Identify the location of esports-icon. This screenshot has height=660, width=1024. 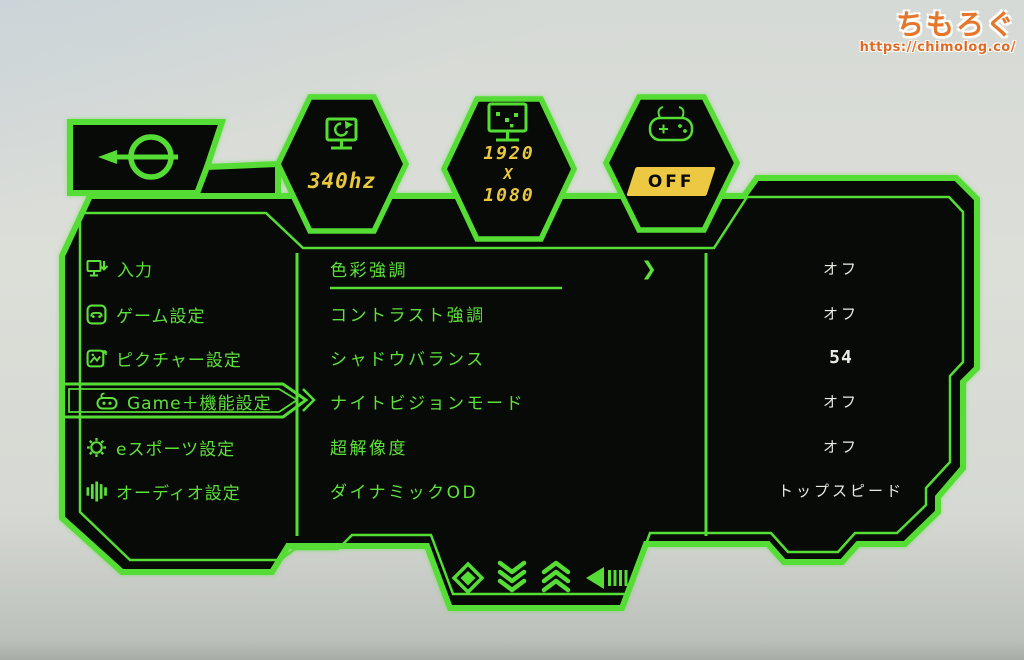
(96, 447).